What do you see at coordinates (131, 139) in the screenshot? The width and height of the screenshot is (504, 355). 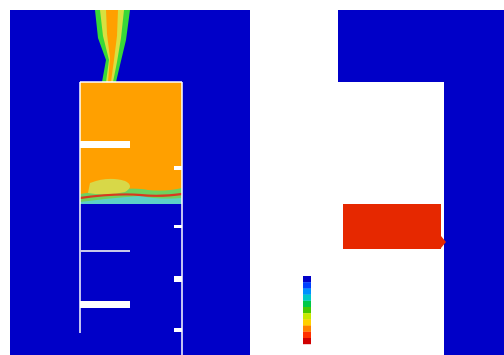 I see `hot-fluid-region` at bounding box center [131, 139].